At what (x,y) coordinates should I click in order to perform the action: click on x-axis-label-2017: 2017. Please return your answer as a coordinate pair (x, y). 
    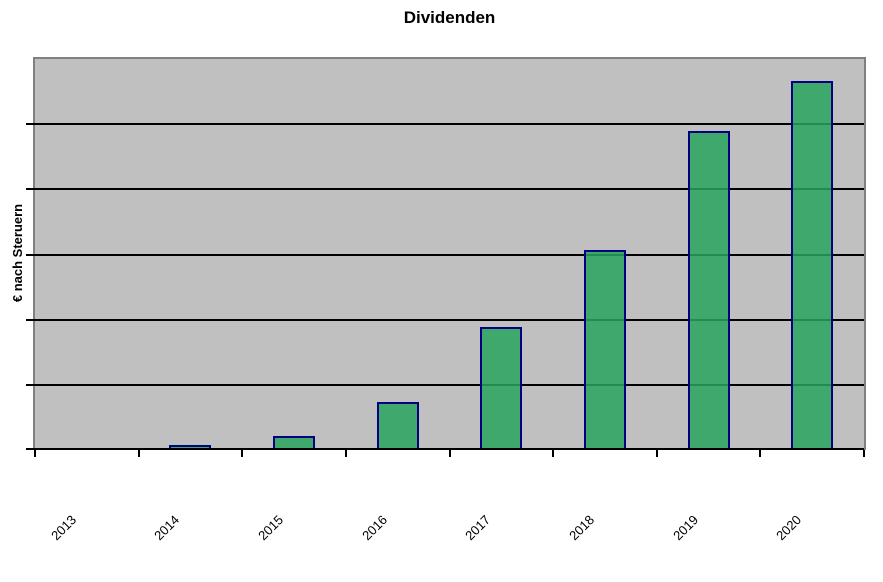
    Looking at the image, I should click on (478, 528).